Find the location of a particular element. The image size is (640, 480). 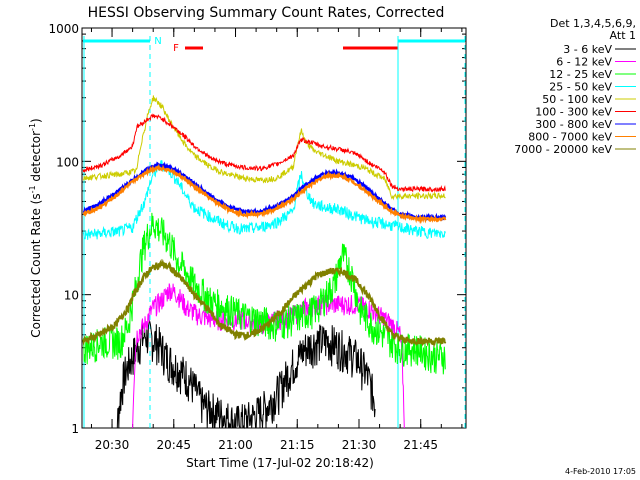

y-axis-label-part-2: detector is located at coordinates (36, 158).